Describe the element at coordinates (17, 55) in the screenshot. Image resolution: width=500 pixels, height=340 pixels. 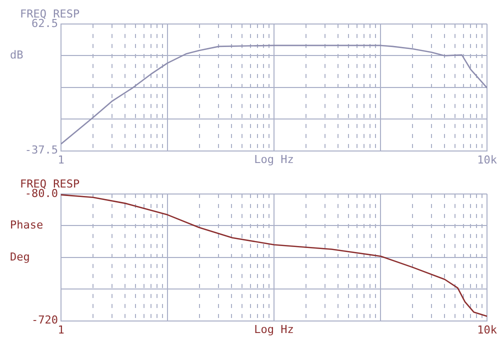
I see `y-axis-title: dB` at that location.